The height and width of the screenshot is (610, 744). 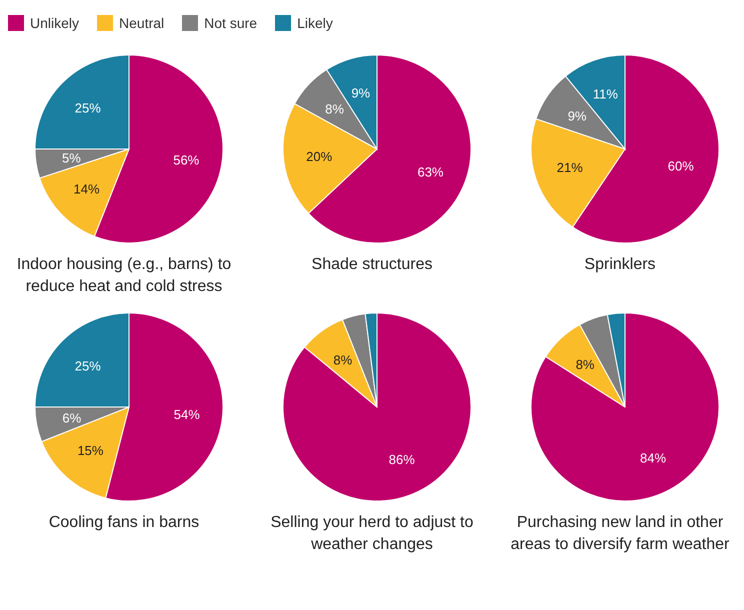 I want to click on legend-label: Unlikely, so click(x=54, y=23).